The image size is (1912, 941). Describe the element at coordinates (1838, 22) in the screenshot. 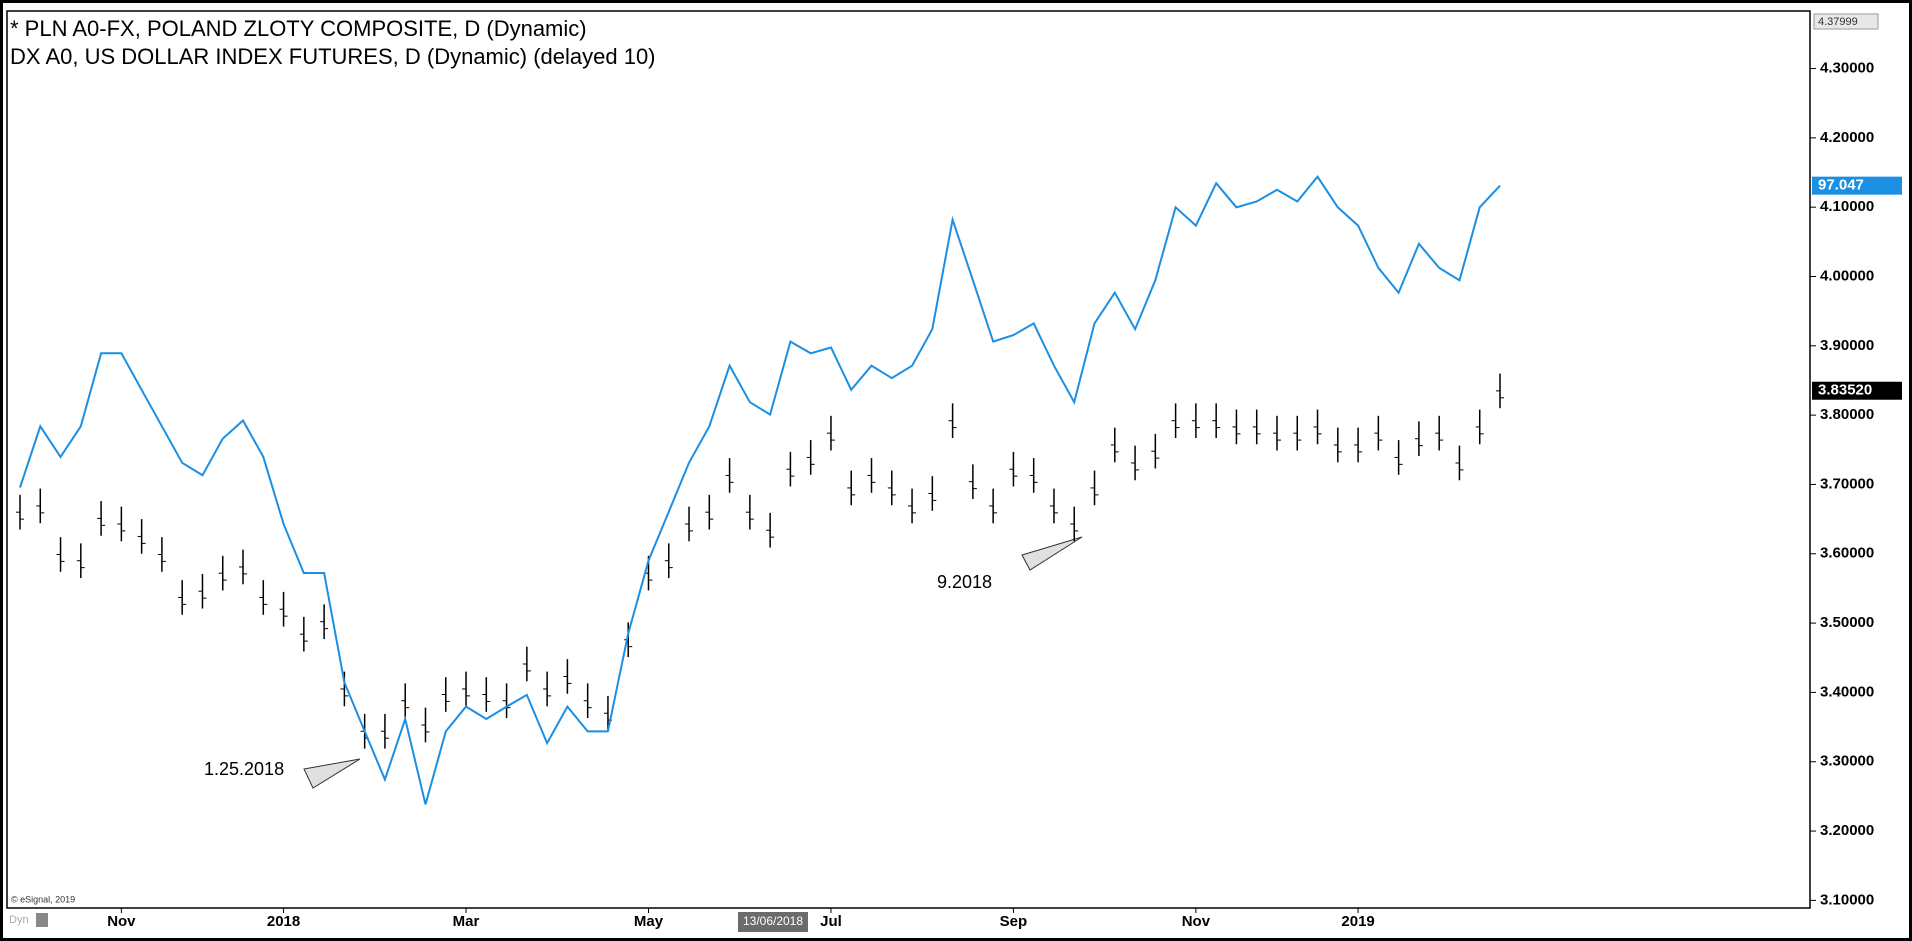

I see `ymax-label: 4.37999` at that location.